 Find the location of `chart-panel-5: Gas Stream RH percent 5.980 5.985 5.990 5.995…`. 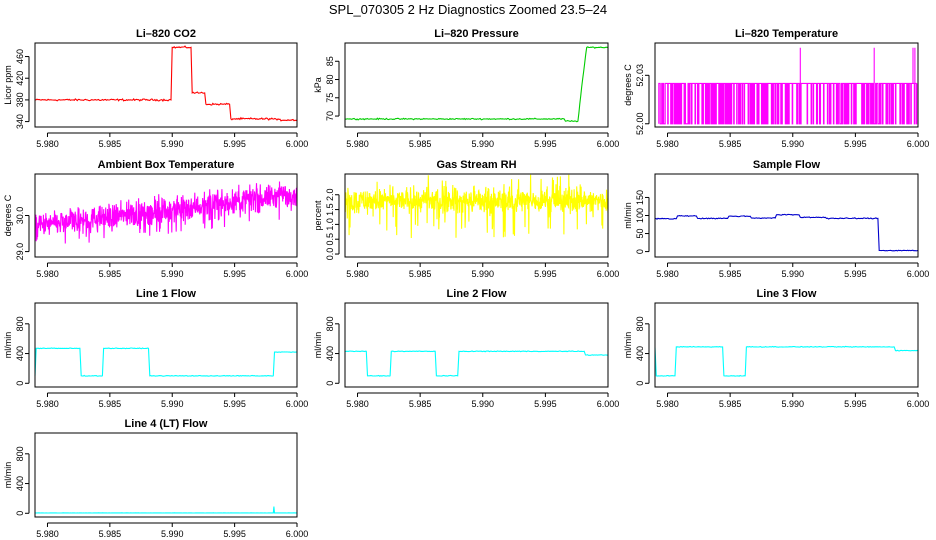

chart-panel-5: Gas Stream RH percent 5.980 5.985 5.990 5.995… is located at coordinates (466, 219).